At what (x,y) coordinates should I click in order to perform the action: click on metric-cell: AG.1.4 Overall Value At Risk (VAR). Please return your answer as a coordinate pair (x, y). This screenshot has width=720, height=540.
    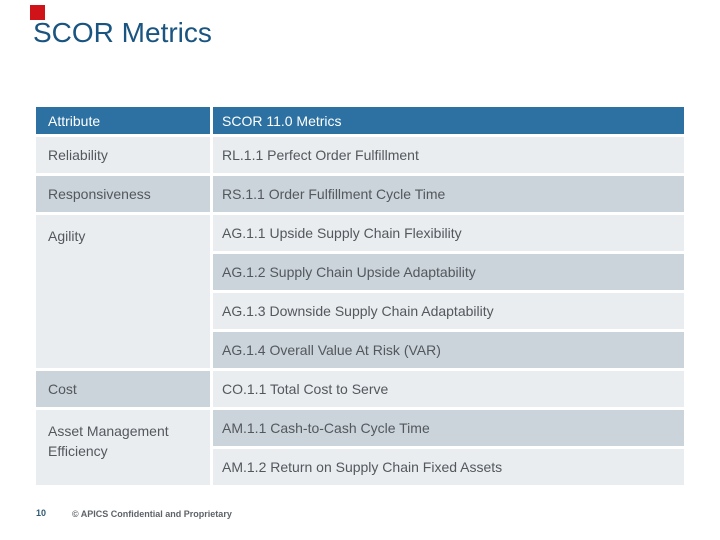
    Looking at the image, I should click on (448, 351).